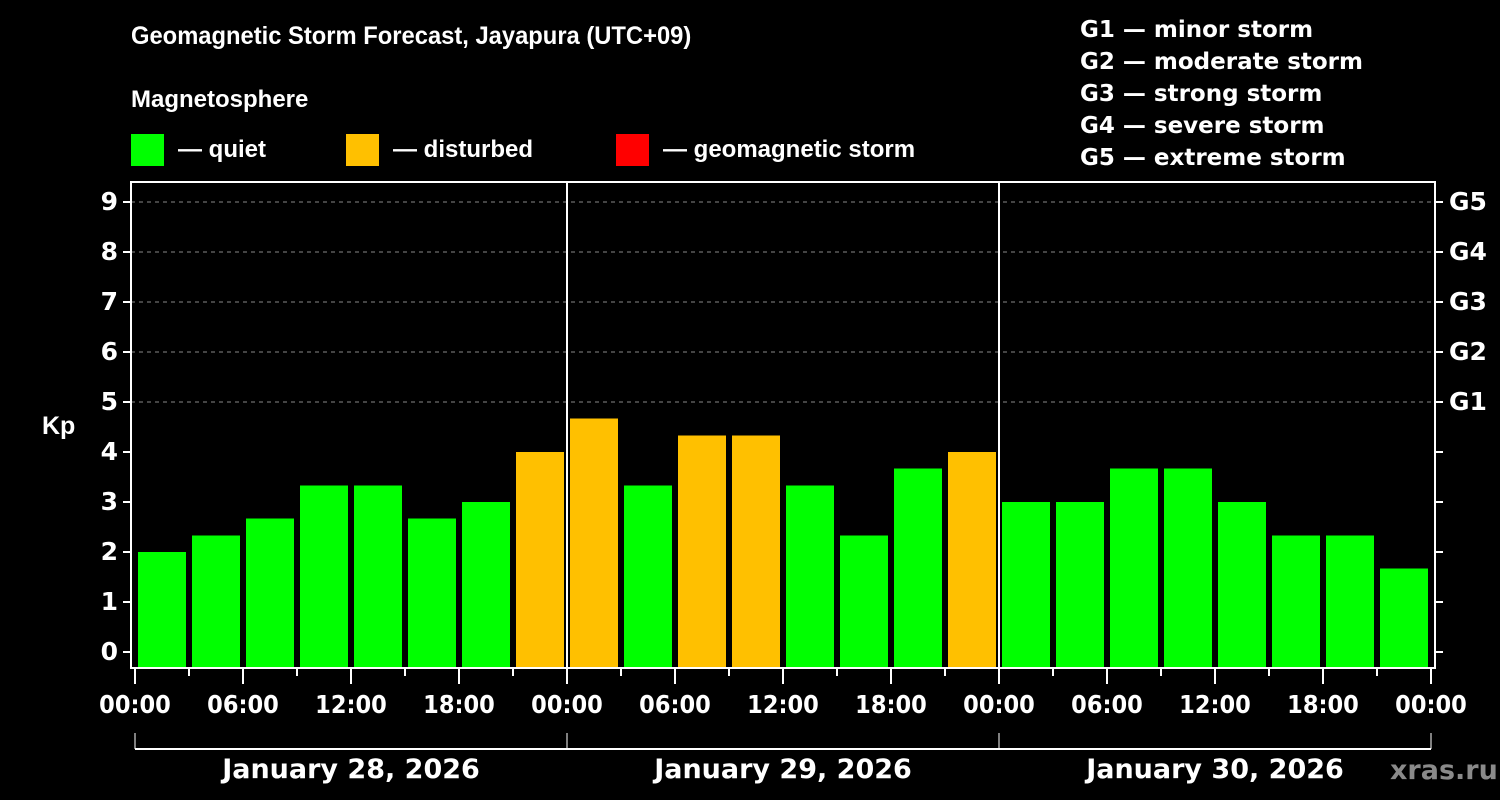  Describe the element at coordinates (351, 769) in the screenshot. I see `date-label: January 28, 2026` at that location.